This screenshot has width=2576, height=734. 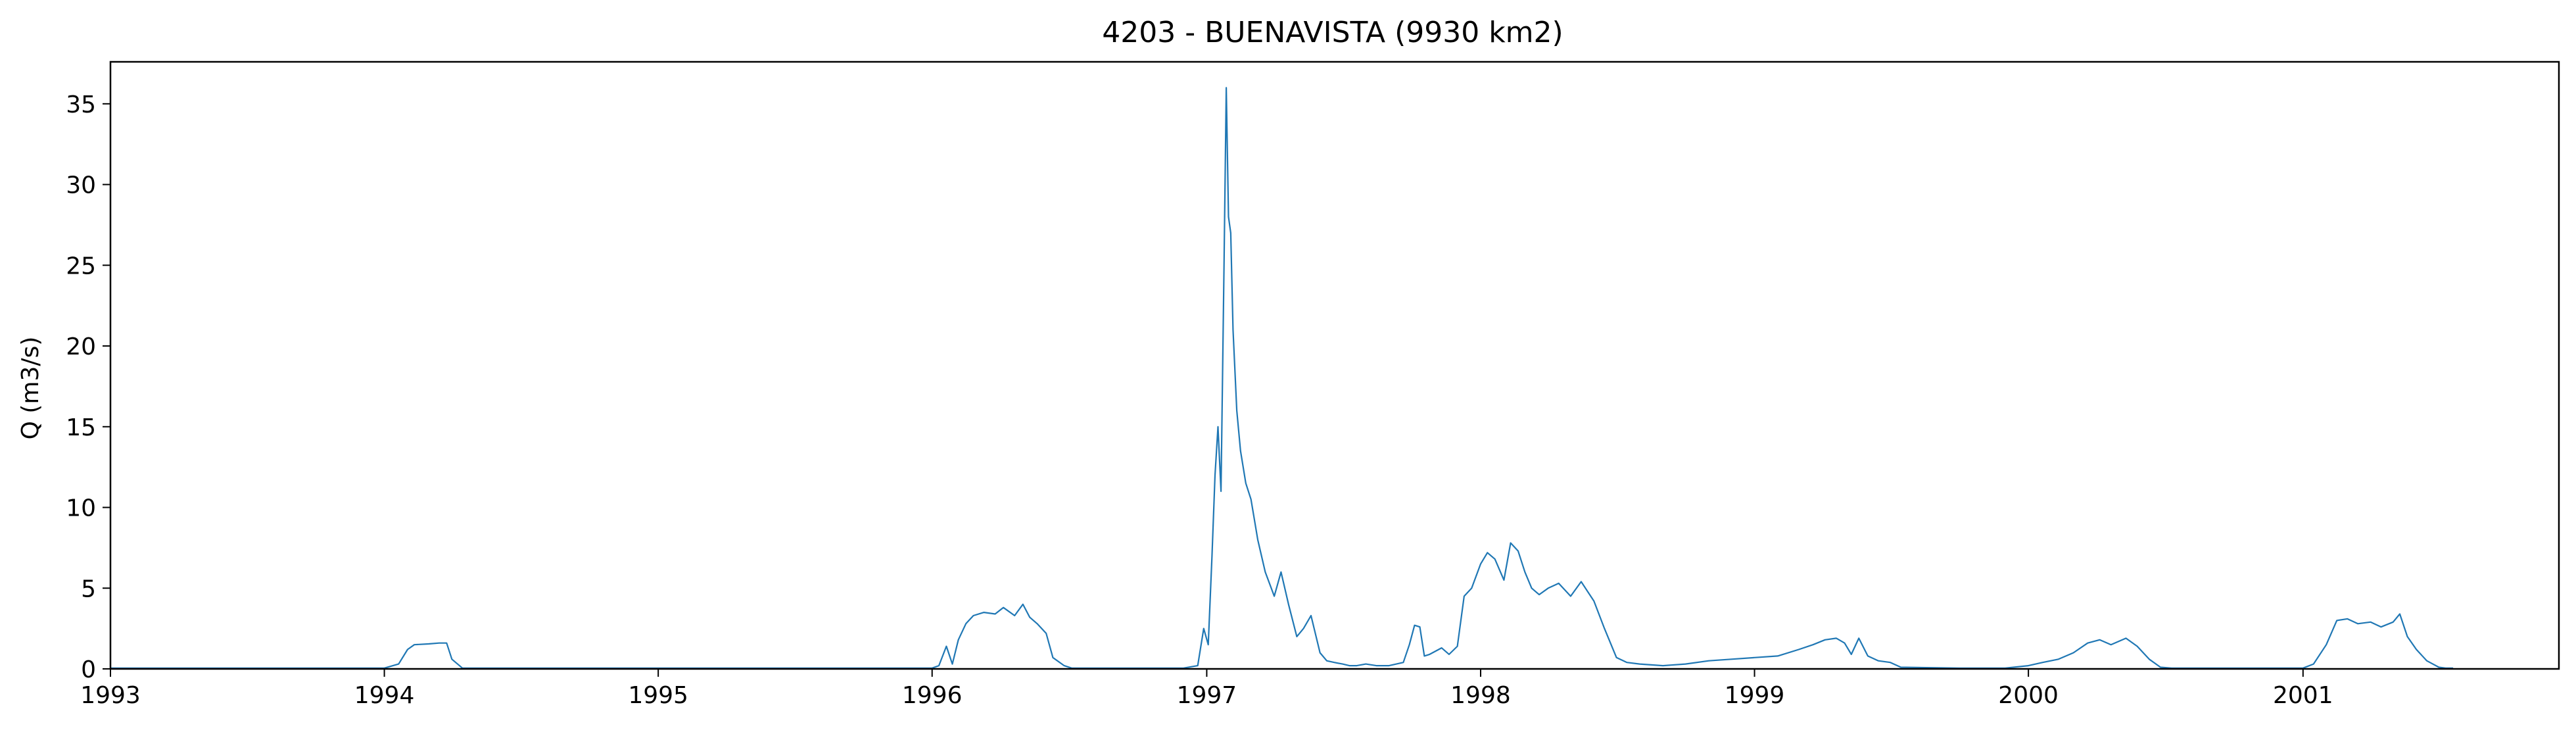 I want to click on x-tick-label: 1996, so click(x=933, y=695).